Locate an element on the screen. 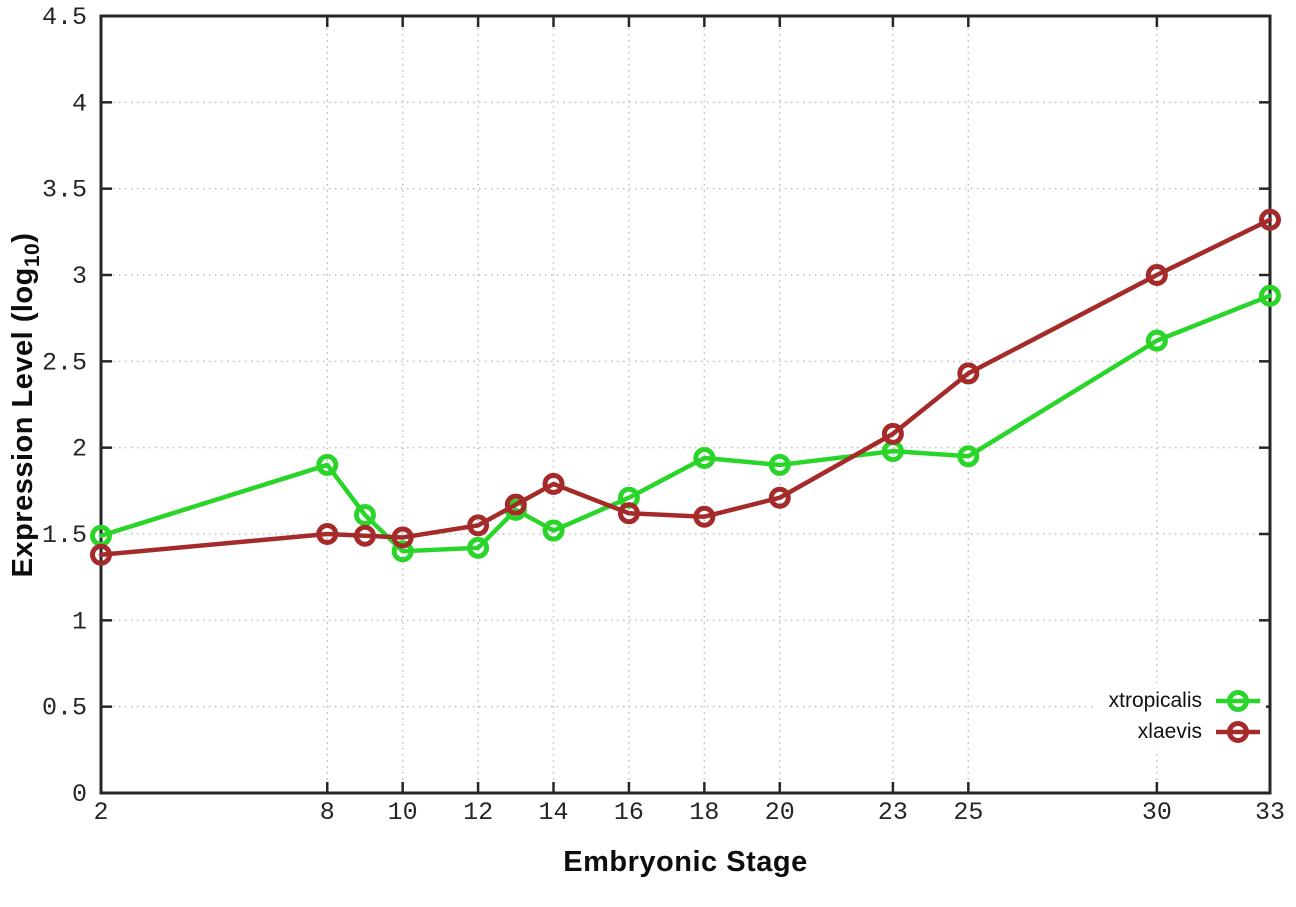 The width and height of the screenshot is (1296, 907). x-tick-label: 25 is located at coordinates (968, 812).